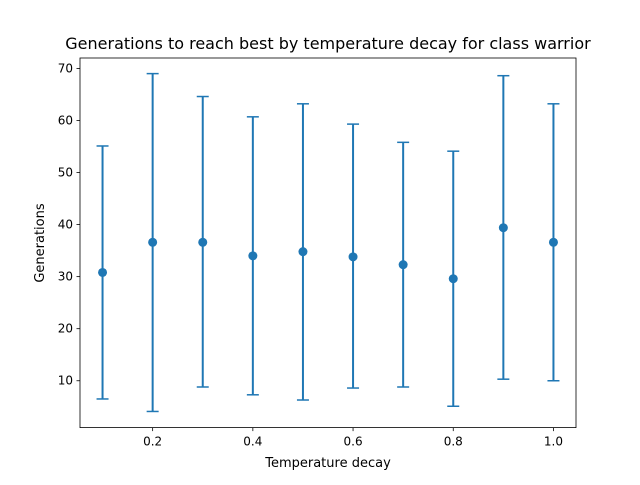 Image resolution: width=640 pixels, height=485 pixels. Describe the element at coordinates (65, 173) in the screenshot. I see `y-tick-label: 50` at that location.